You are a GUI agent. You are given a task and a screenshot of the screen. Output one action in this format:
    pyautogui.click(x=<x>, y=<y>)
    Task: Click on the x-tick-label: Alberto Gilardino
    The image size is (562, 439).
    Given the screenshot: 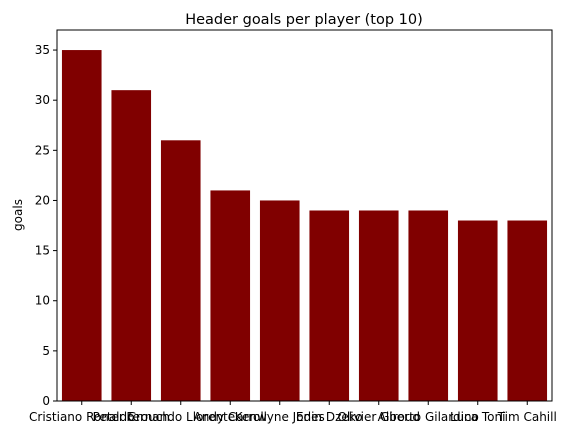 What is the action you would take?
    pyautogui.click(x=428, y=417)
    